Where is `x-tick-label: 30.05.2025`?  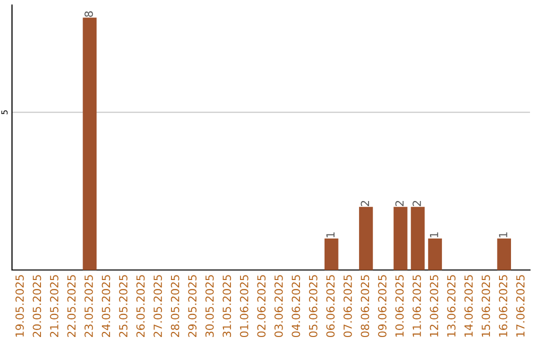
x-tick-label: 30.05.2025 is located at coordinates (209, 306).